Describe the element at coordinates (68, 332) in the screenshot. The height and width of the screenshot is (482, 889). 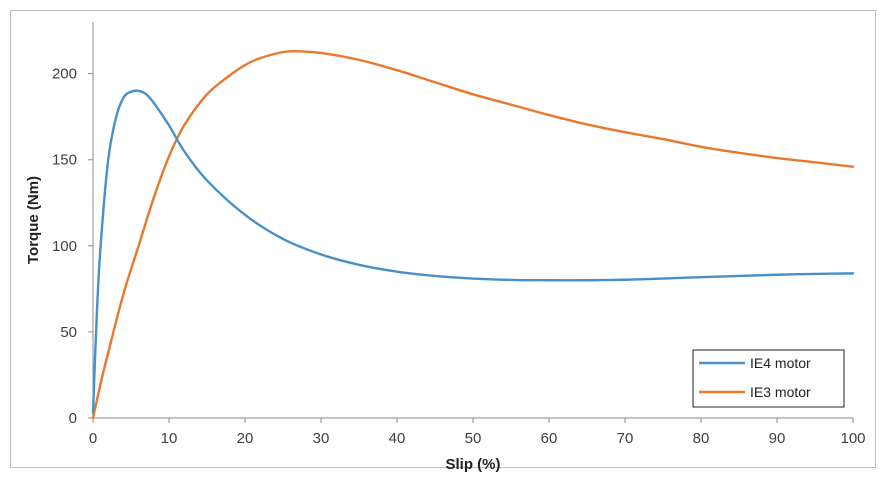
I see `y-tick-label: 50` at that location.